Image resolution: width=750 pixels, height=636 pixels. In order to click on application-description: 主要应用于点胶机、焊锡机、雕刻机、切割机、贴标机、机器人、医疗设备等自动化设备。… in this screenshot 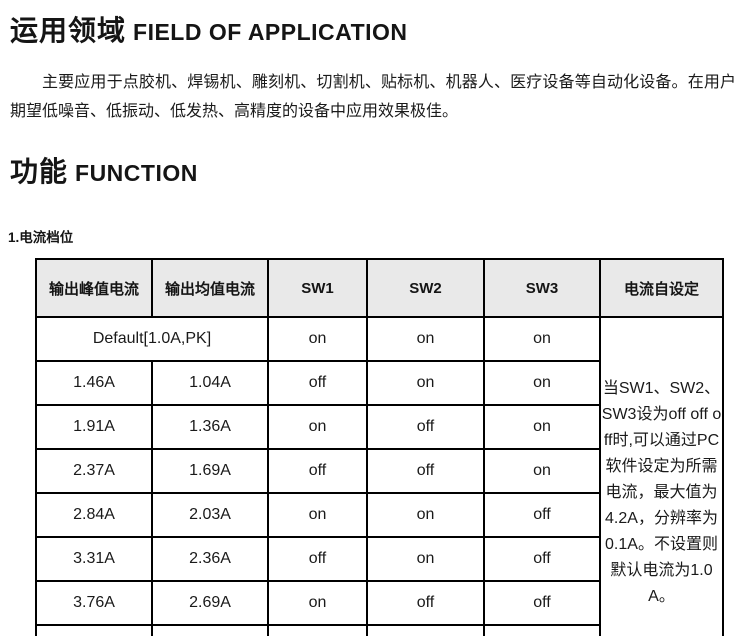, I will do `click(373, 97)`.